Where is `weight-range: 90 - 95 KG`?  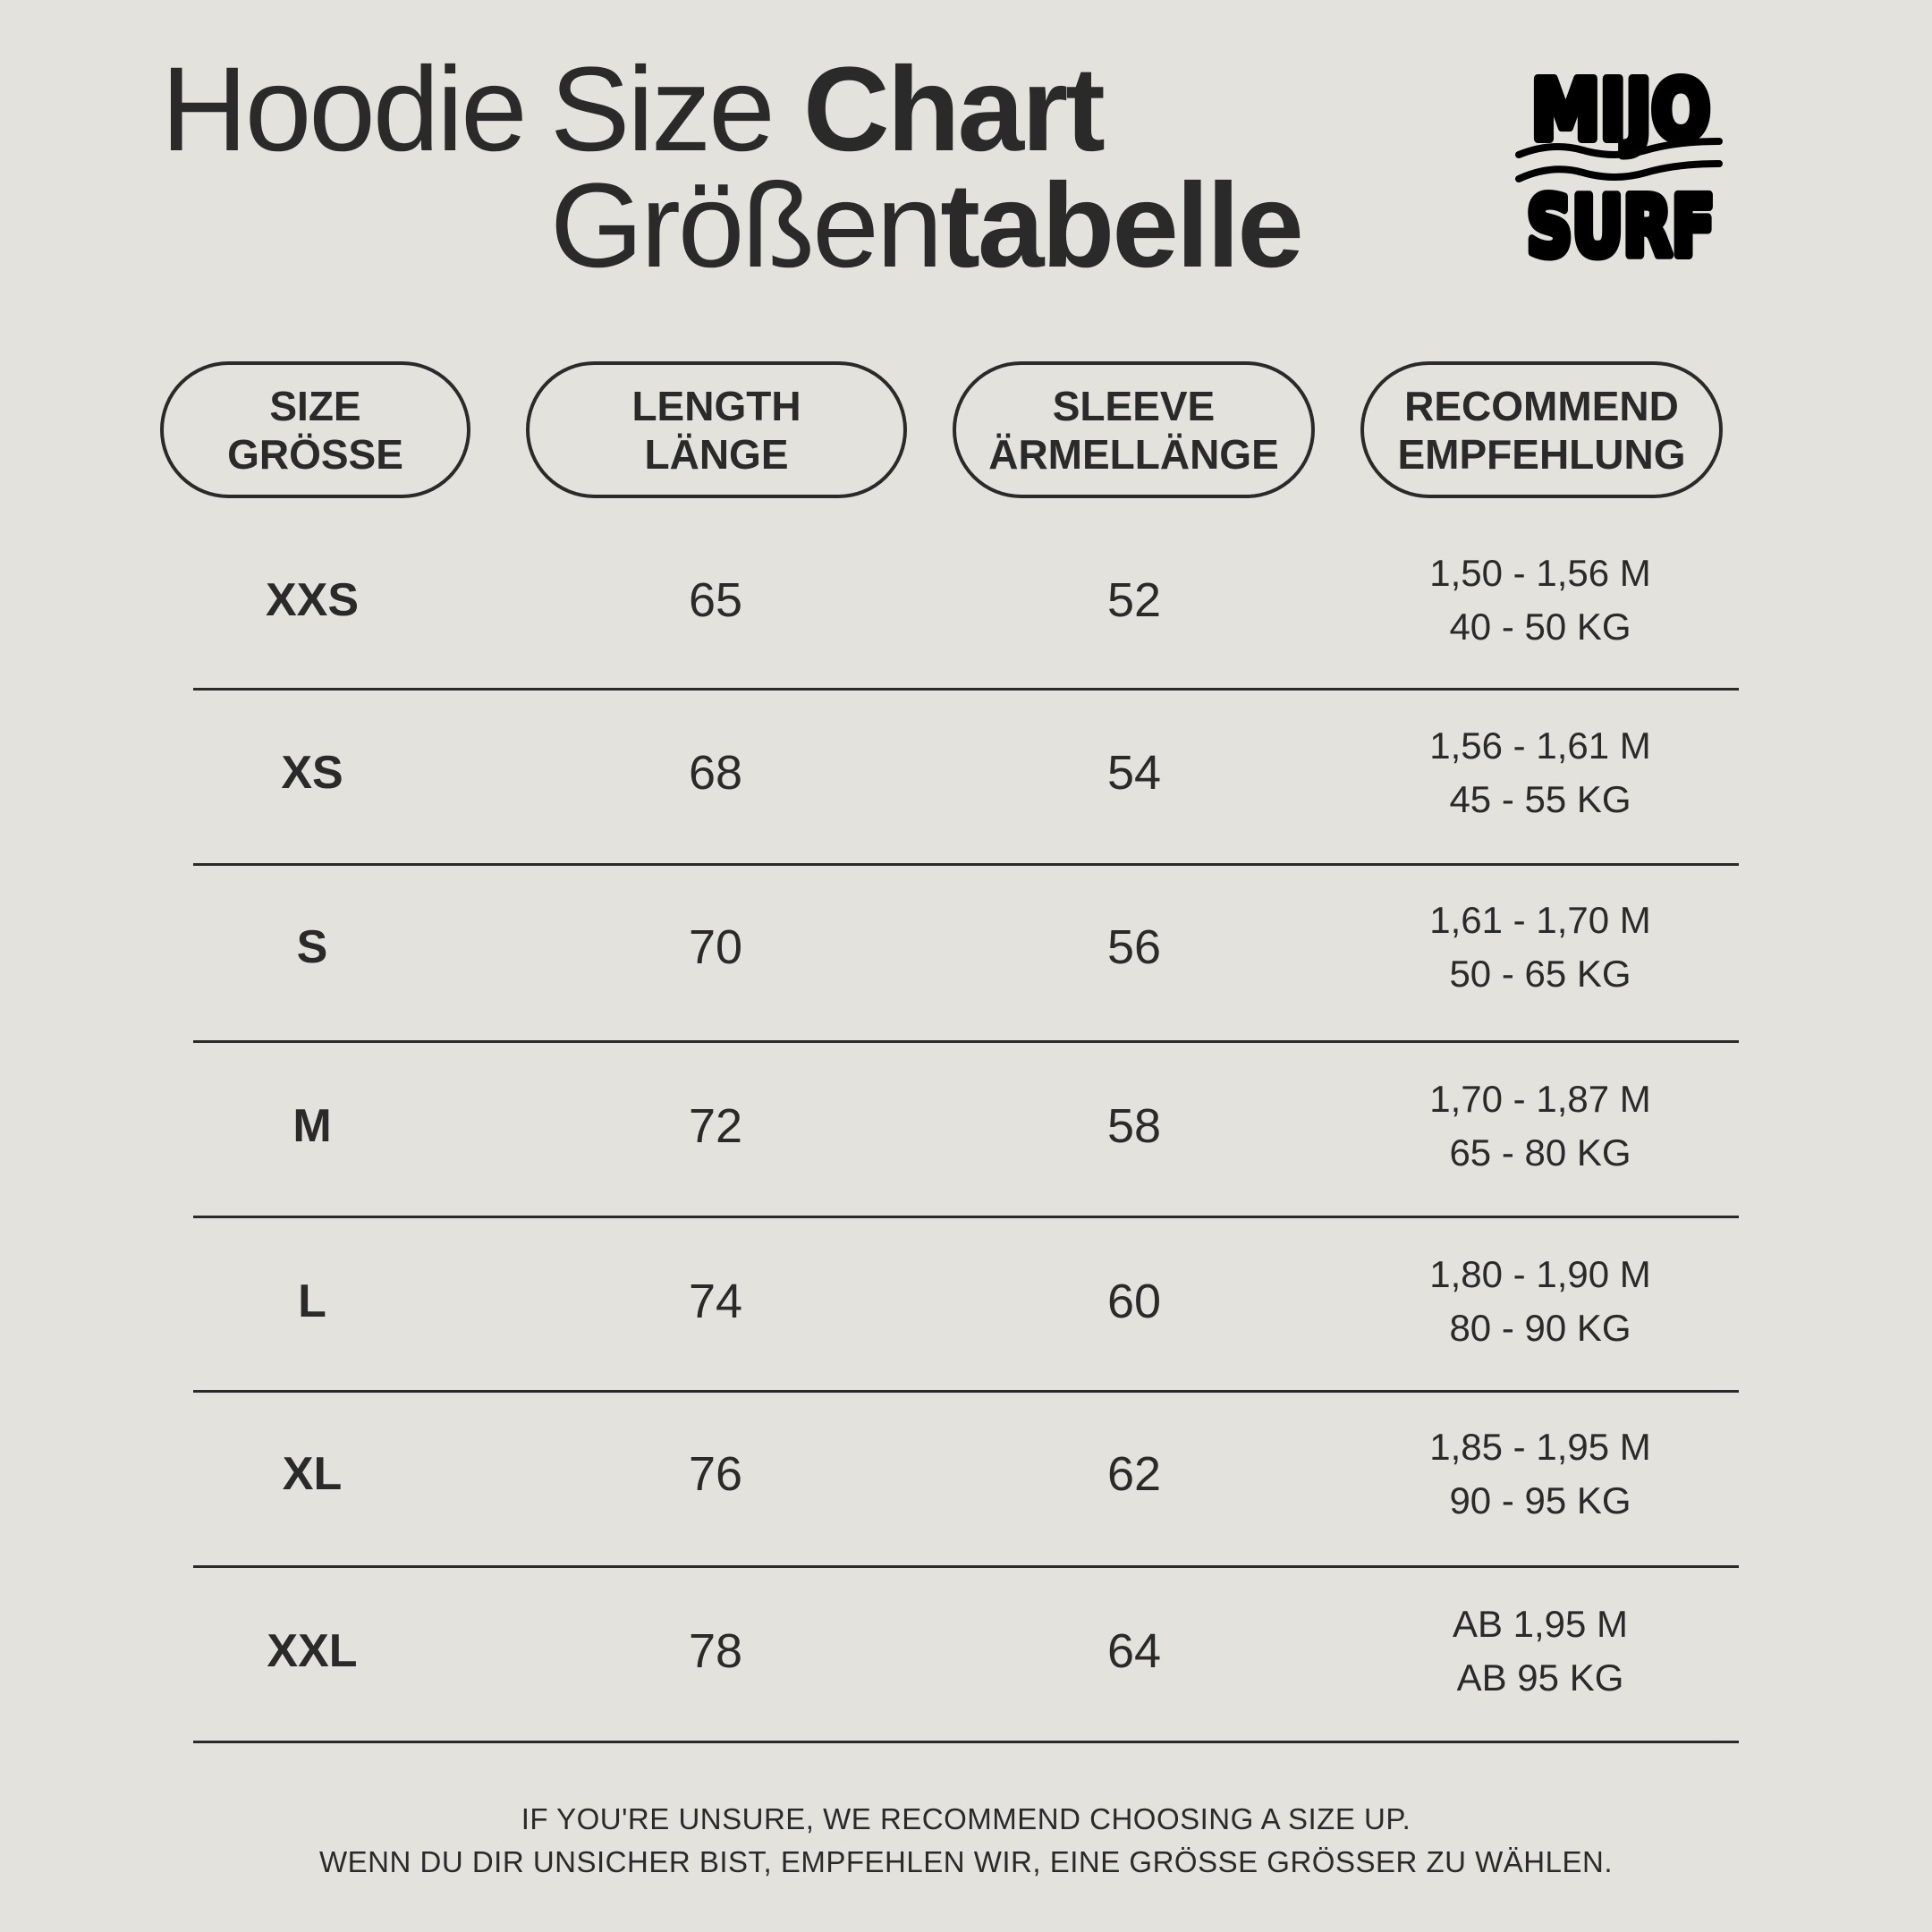
weight-range: 90 - 95 KG is located at coordinates (1540, 1500).